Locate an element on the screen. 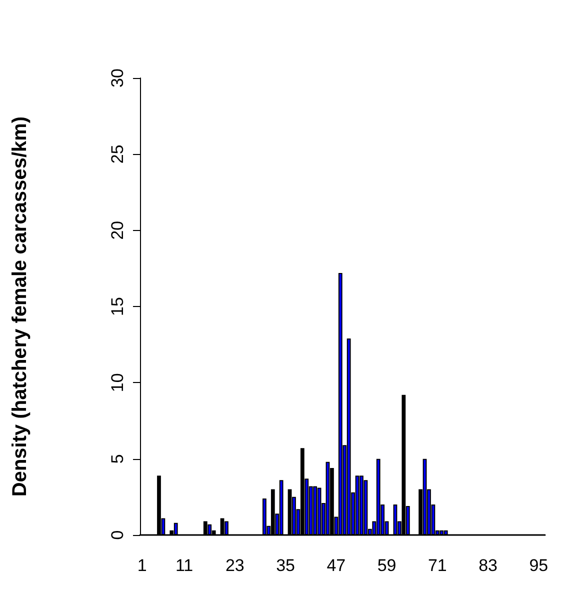 This screenshot has width=566, height=599. y-tick-label: 5 is located at coordinates (117, 459).